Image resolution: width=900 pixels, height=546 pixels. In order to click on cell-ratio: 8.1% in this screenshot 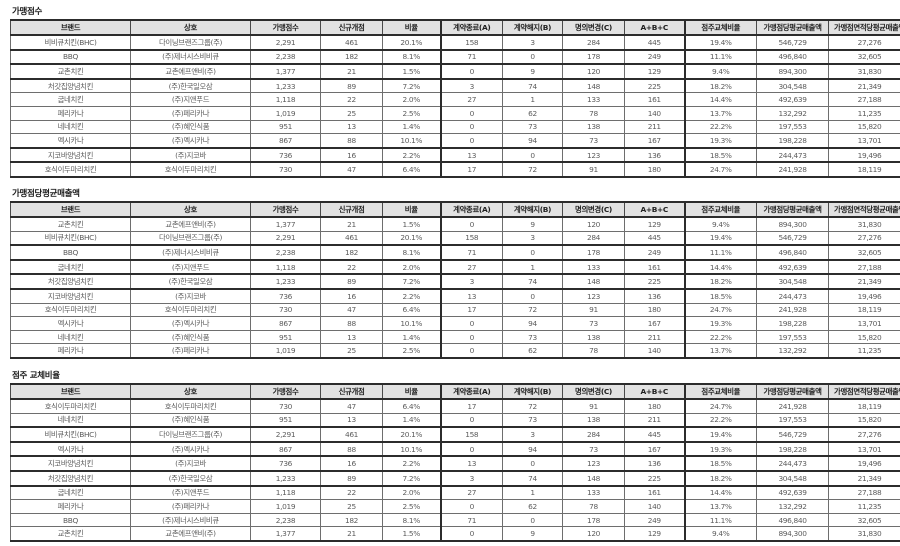, I will do `click(411, 56)`.